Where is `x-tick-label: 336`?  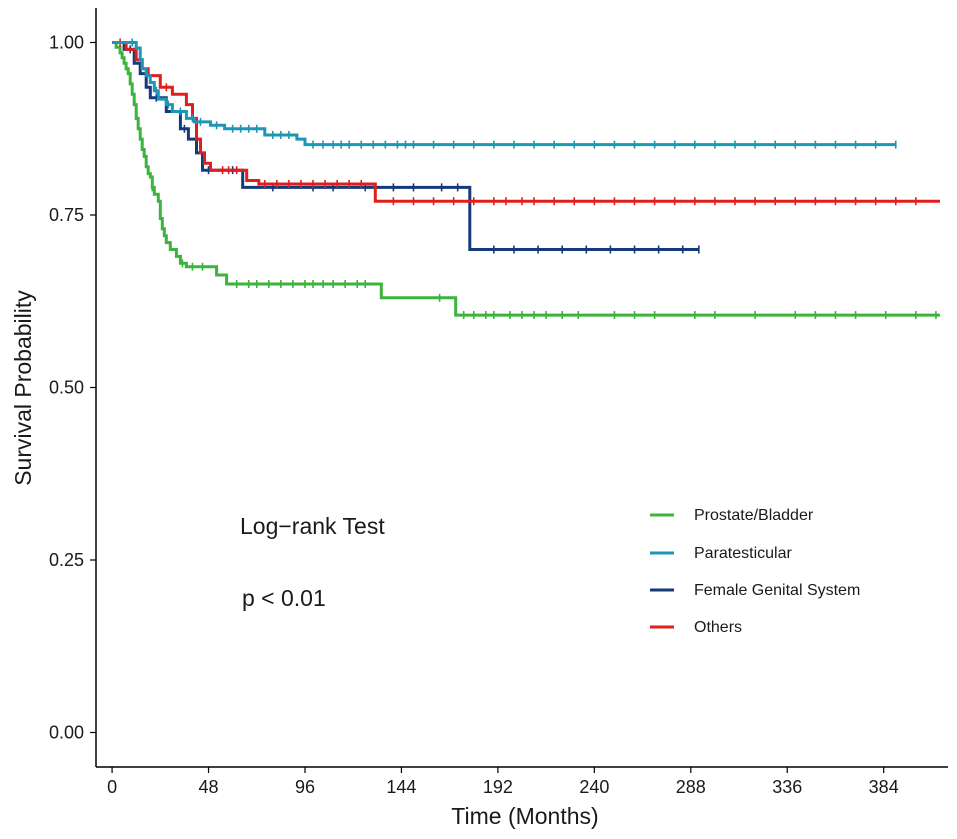 x-tick-label: 336 is located at coordinates (787, 787).